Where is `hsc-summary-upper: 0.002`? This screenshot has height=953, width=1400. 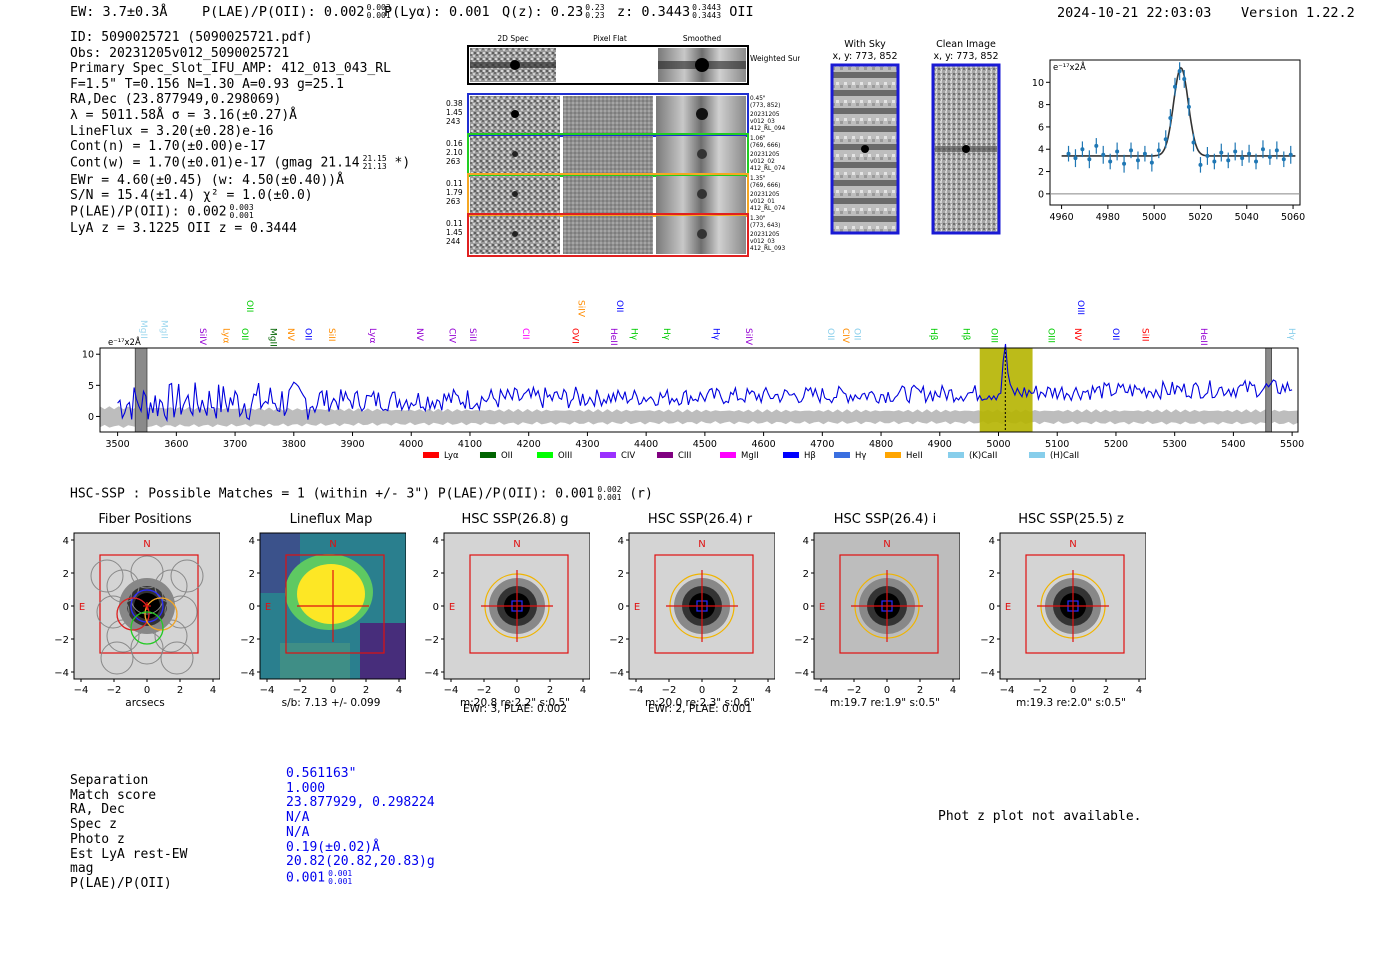 hsc-summary-upper: 0.002 is located at coordinates (609, 489).